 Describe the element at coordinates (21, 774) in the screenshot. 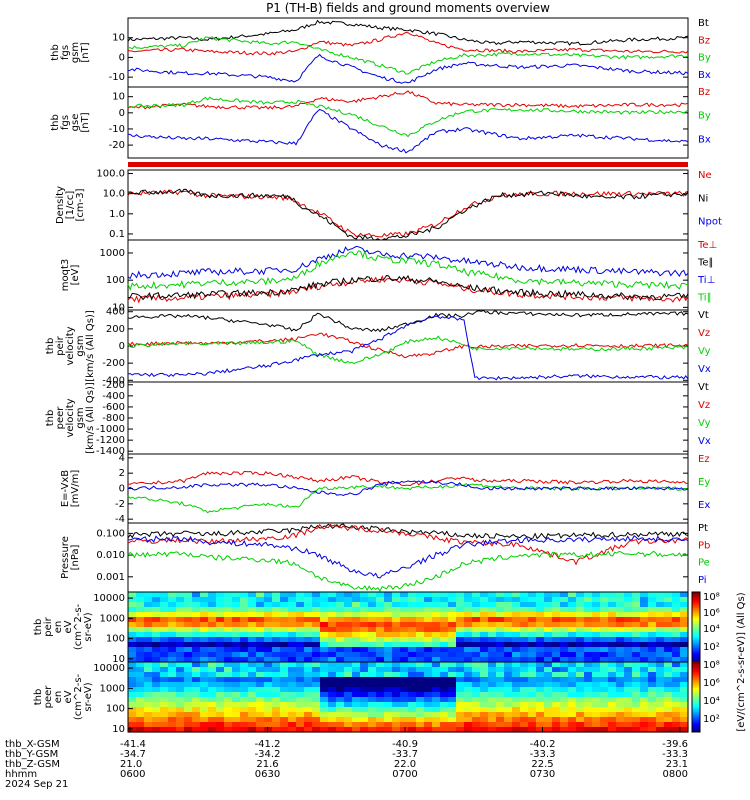

I see `x-row-label: hhmm` at that location.